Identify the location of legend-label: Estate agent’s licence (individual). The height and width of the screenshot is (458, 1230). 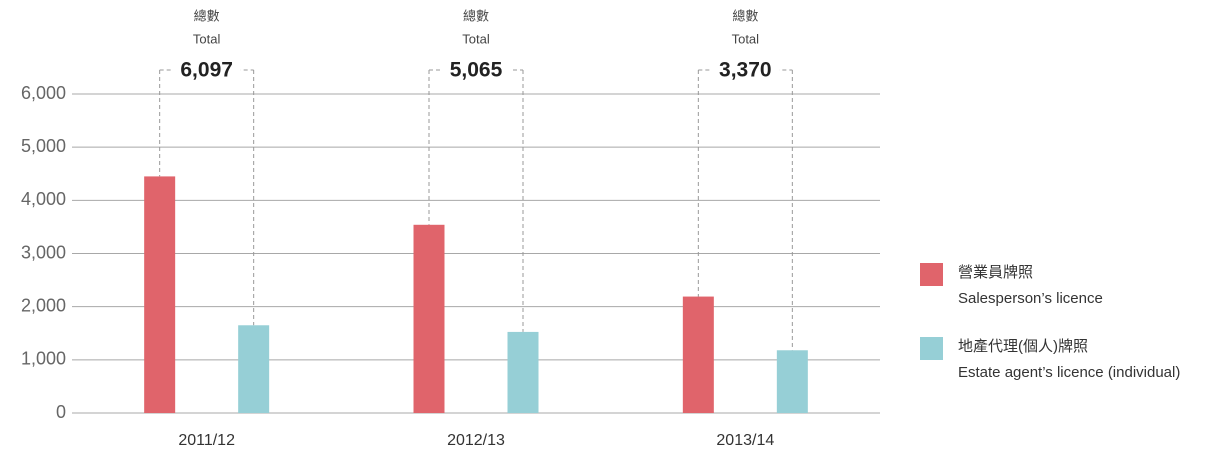
(1069, 372).